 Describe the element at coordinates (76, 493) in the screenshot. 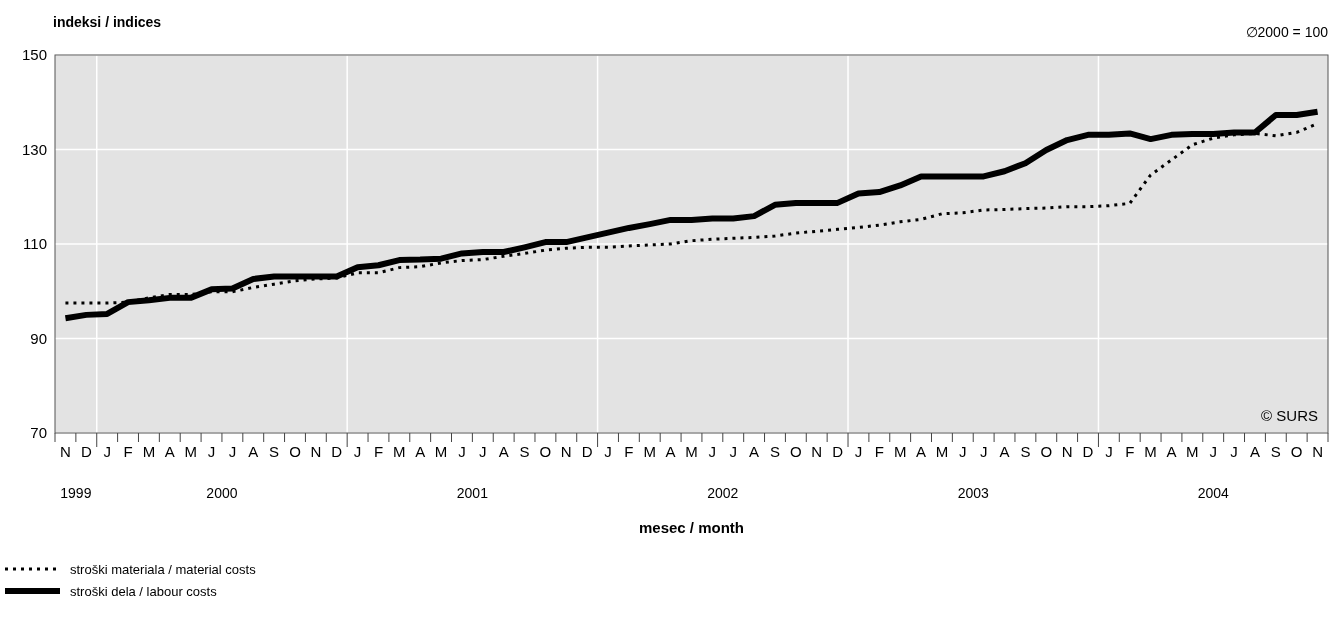

I see `text: 1999` at that location.